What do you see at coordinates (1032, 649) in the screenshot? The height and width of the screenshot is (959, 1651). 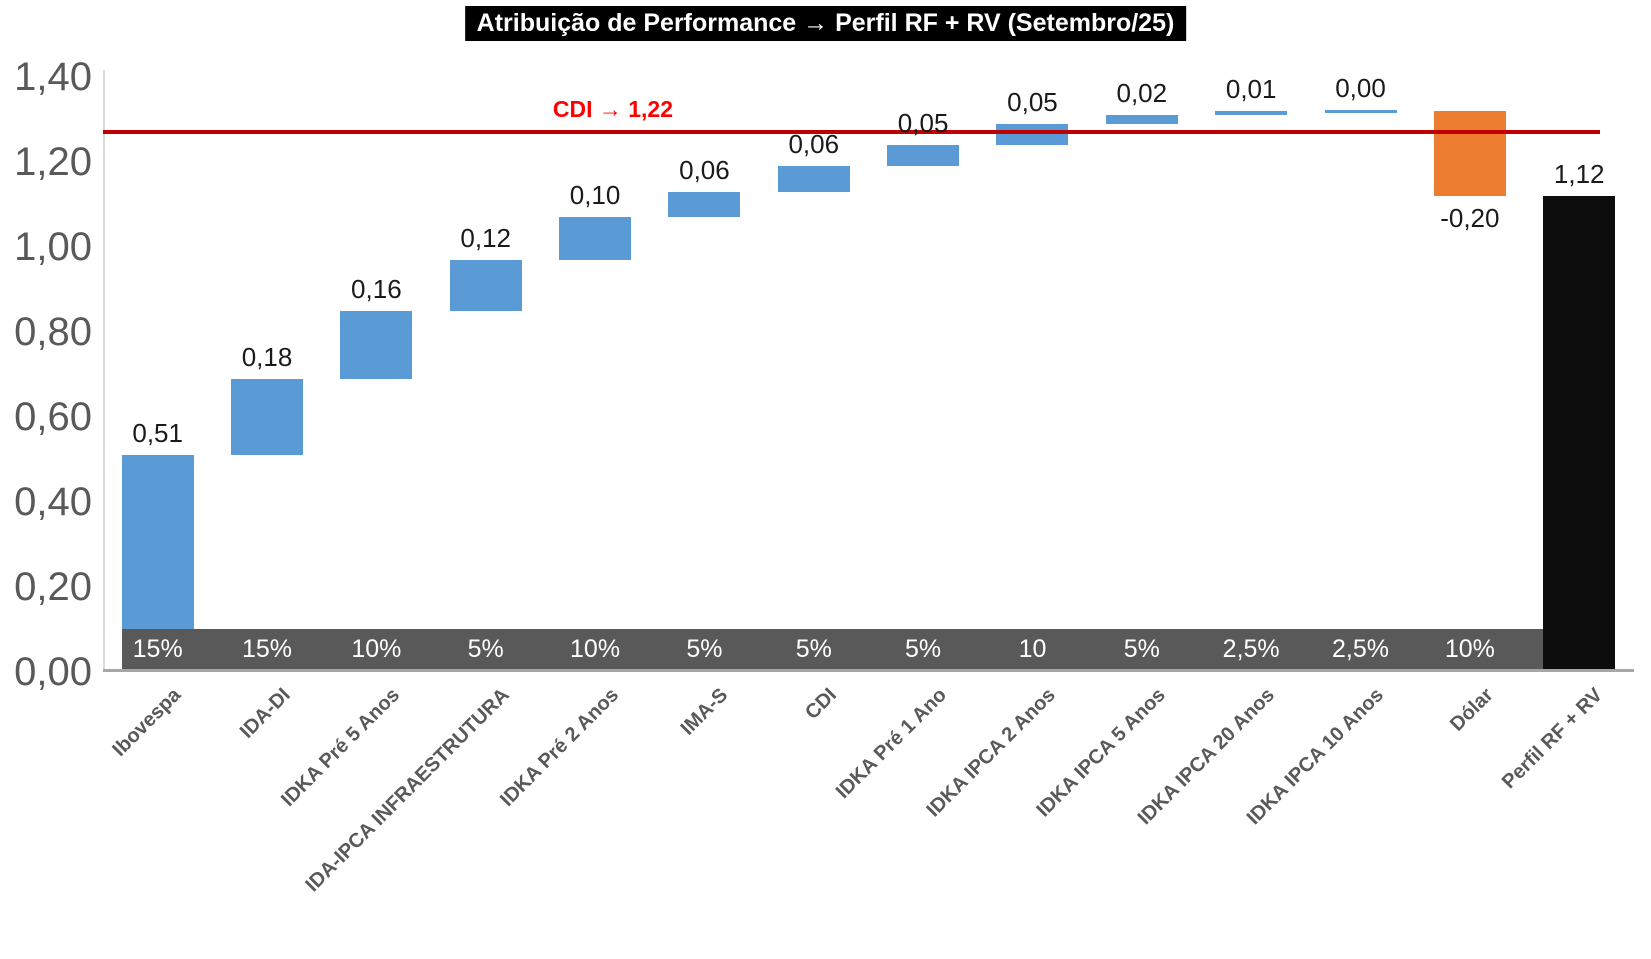 I see `allocation-label: 10` at bounding box center [1032, 649].